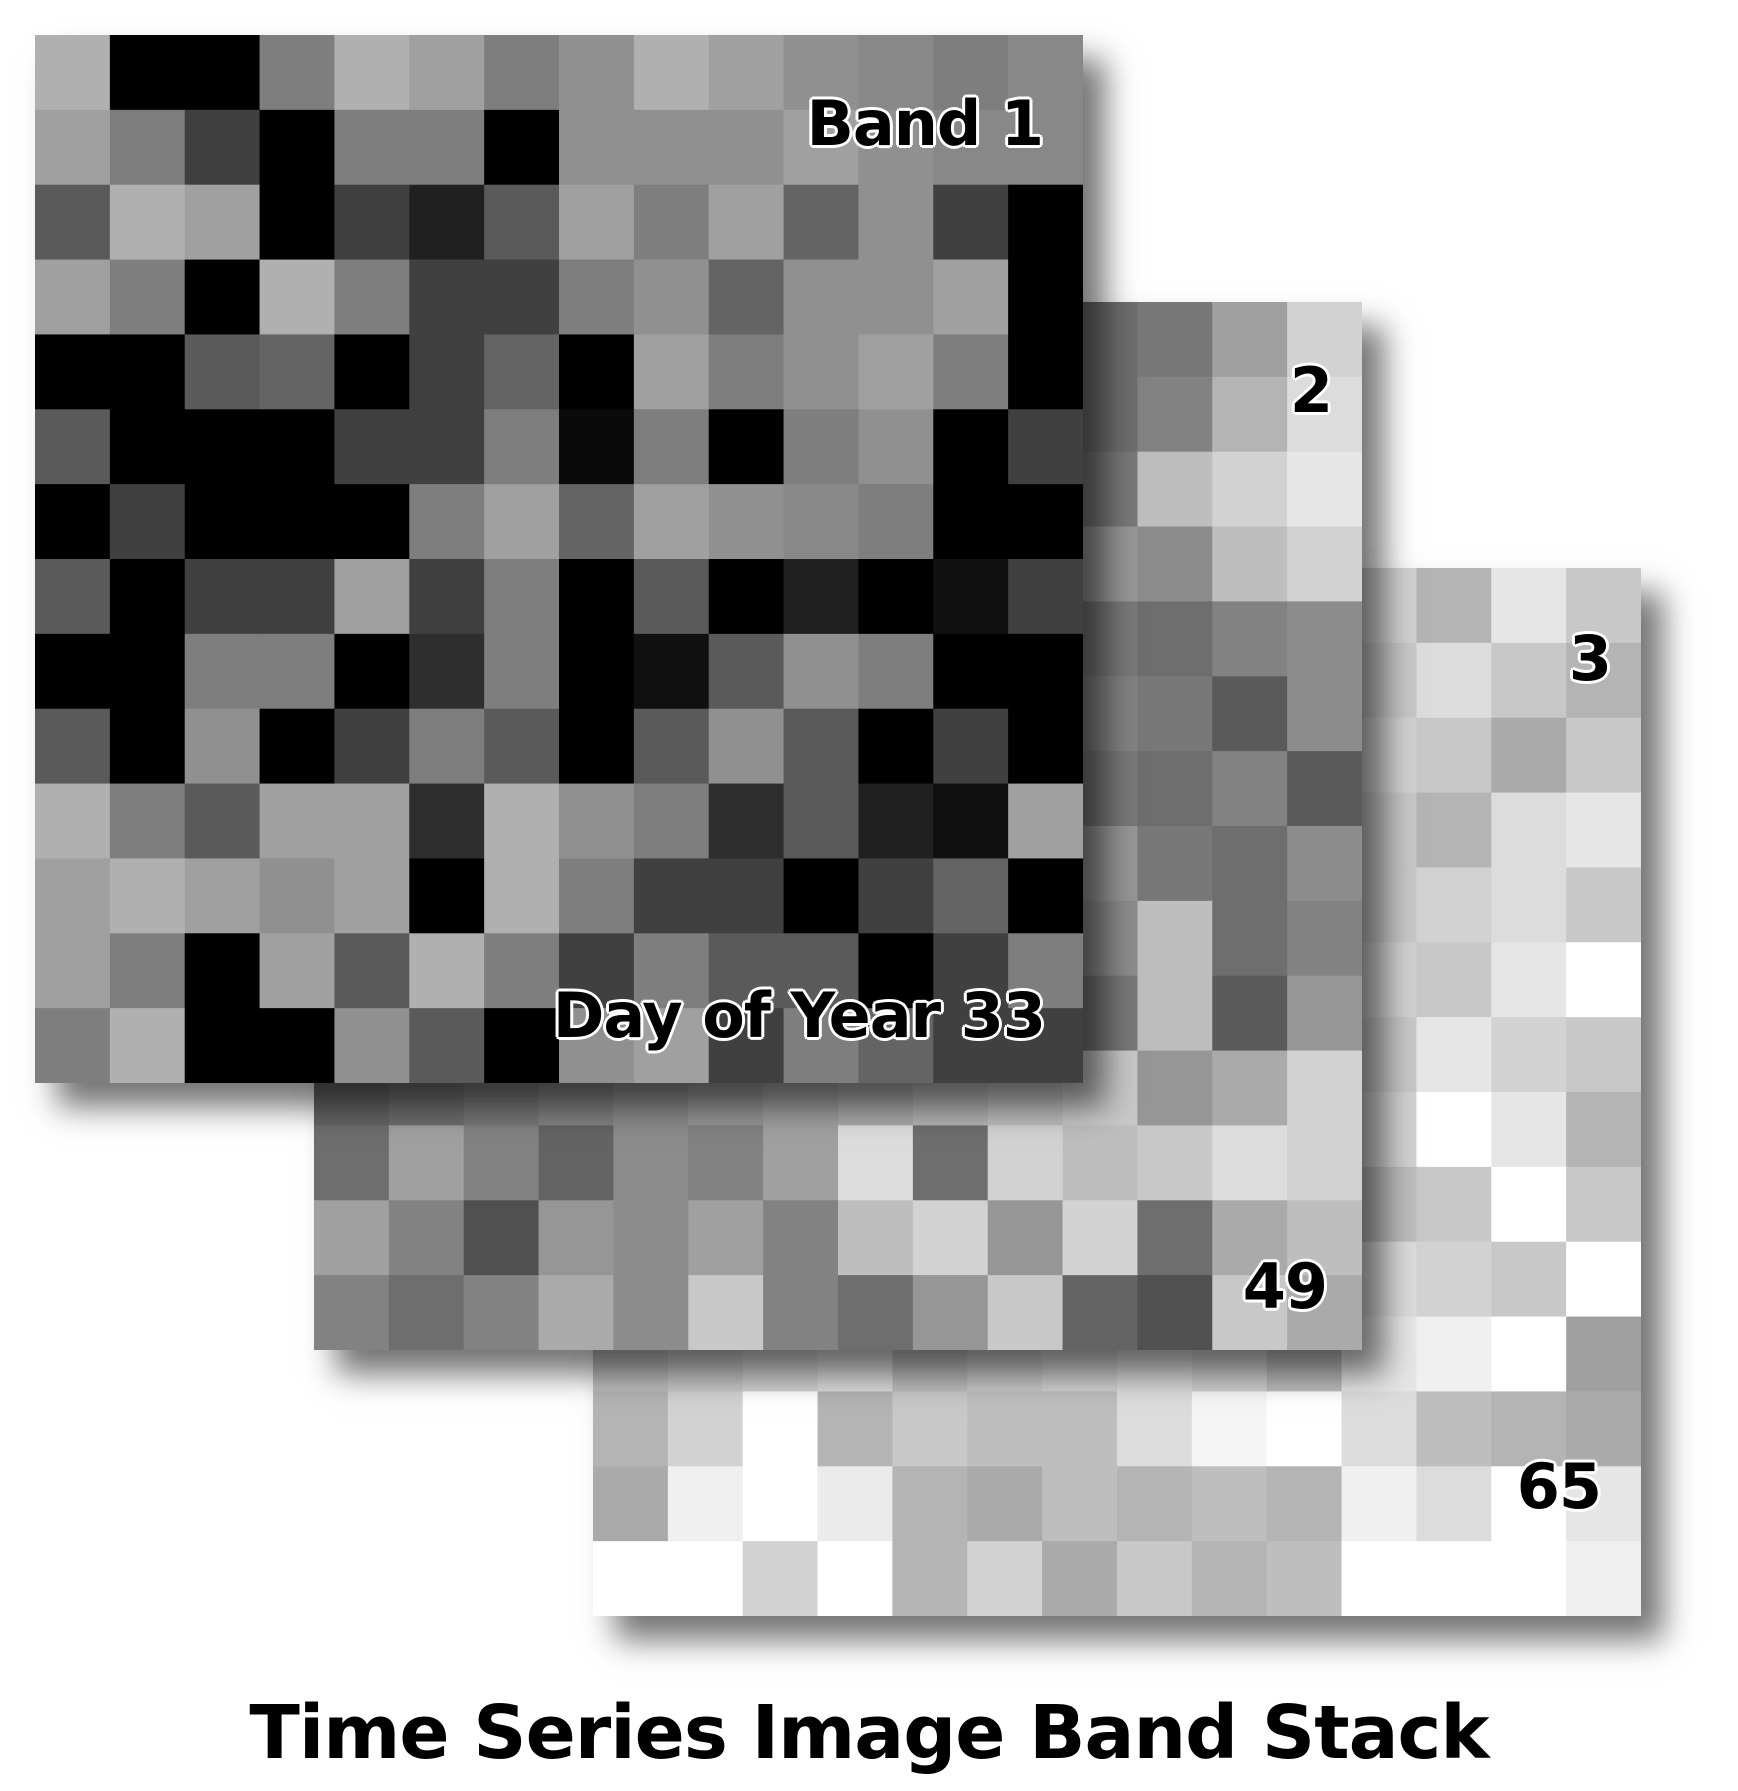  Describe the element at coordinates (869, 1733) in the screenshot. I see `stack-caption: Time Series Image Band Stack` at that location.